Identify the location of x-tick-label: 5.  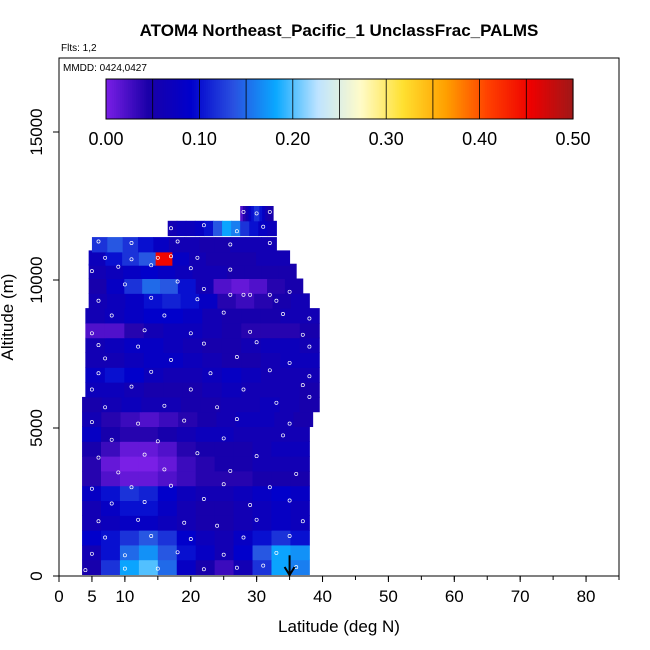
(91, 596).